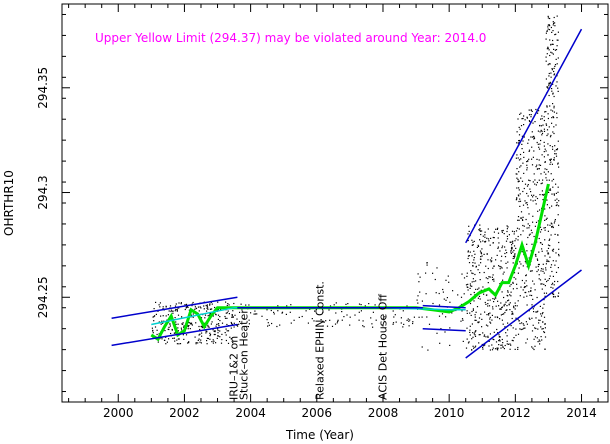 Image resolution: width=610 pixels, height=444 pixels. Describe the element at coordinates (581, 413) in the screenshot. I see `x-tick-label: 2014` at that location.